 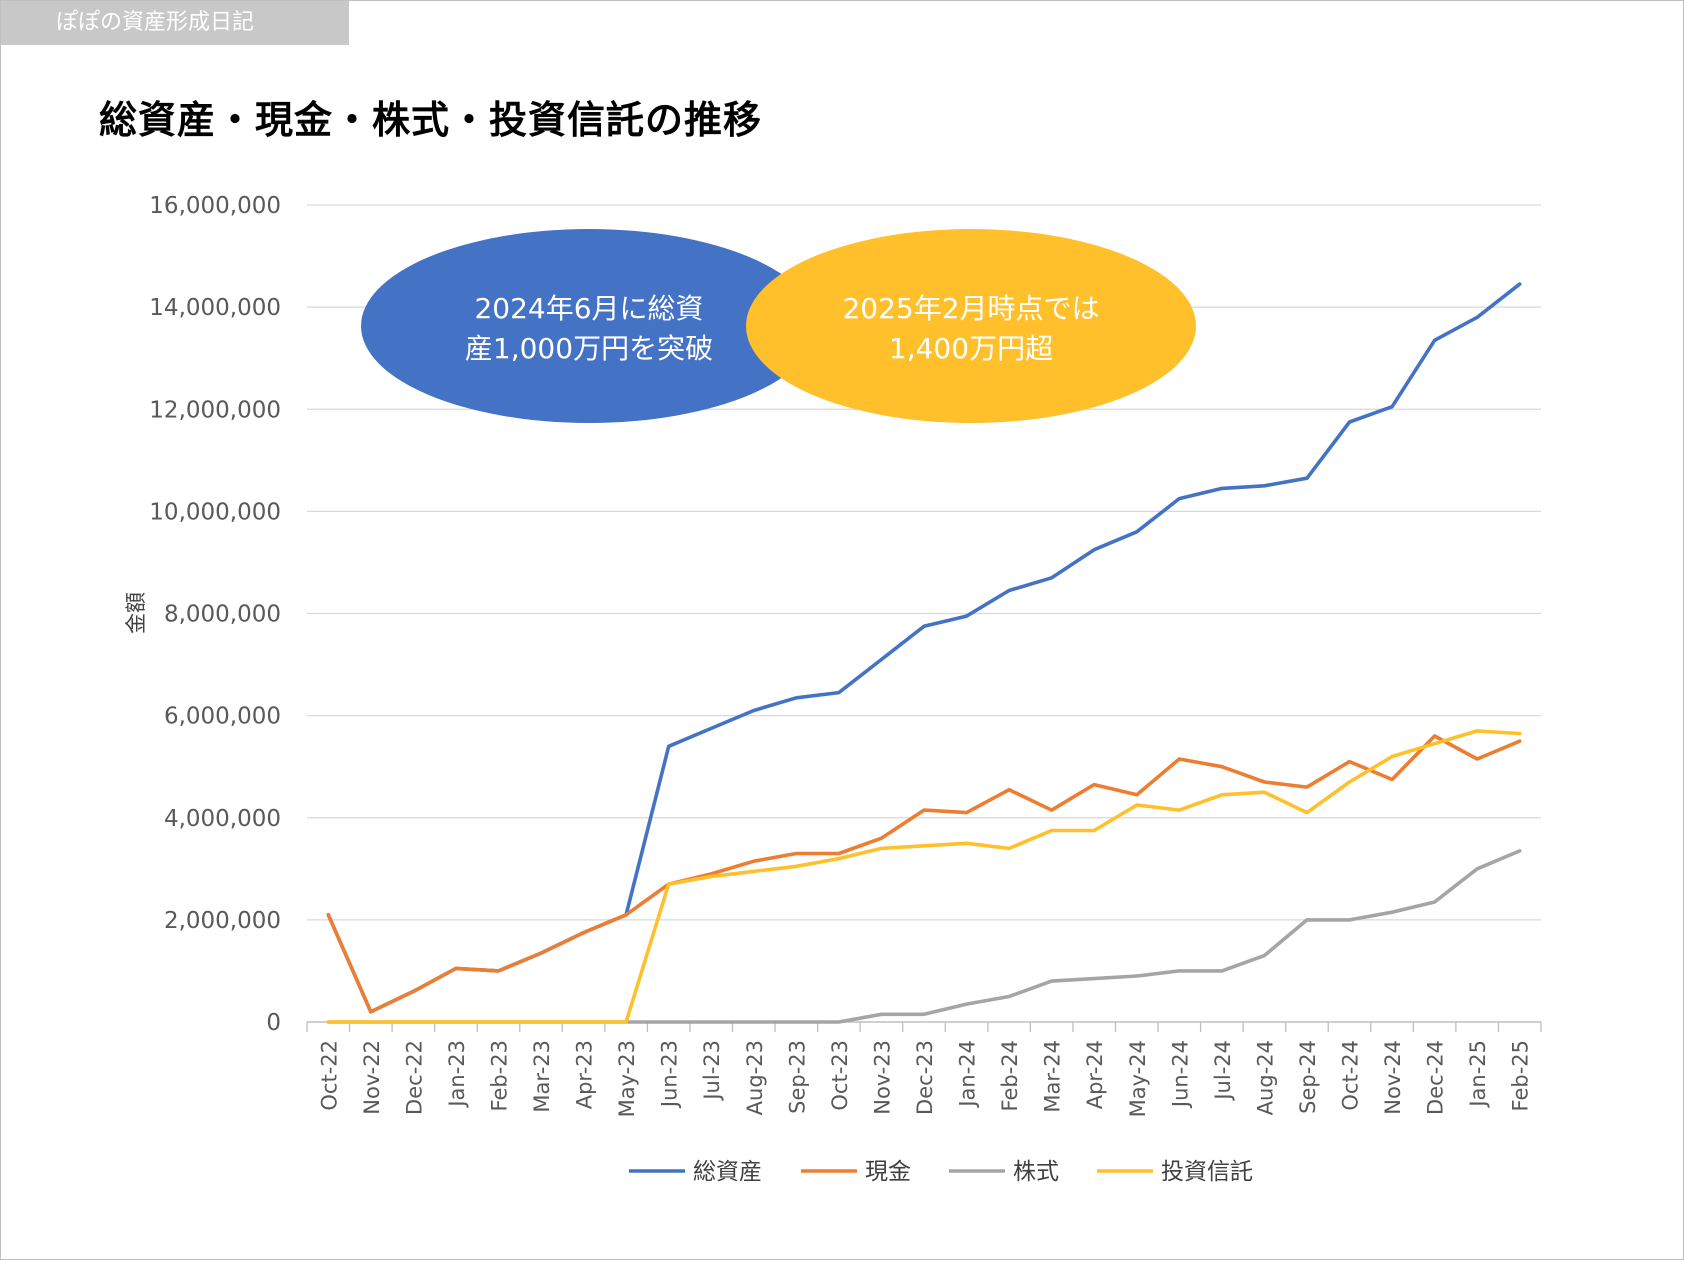 I want to click on annotation-line-2: 産1,000万円を突破, so click(x=589, y=348).